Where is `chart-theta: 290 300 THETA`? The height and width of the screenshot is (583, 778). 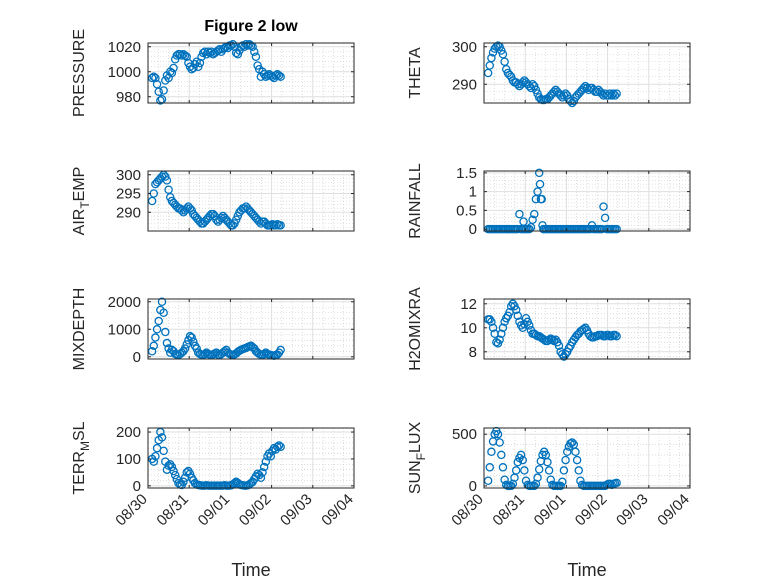 chart-theta: 290 300 THETA is located at coordinates (549, 73).